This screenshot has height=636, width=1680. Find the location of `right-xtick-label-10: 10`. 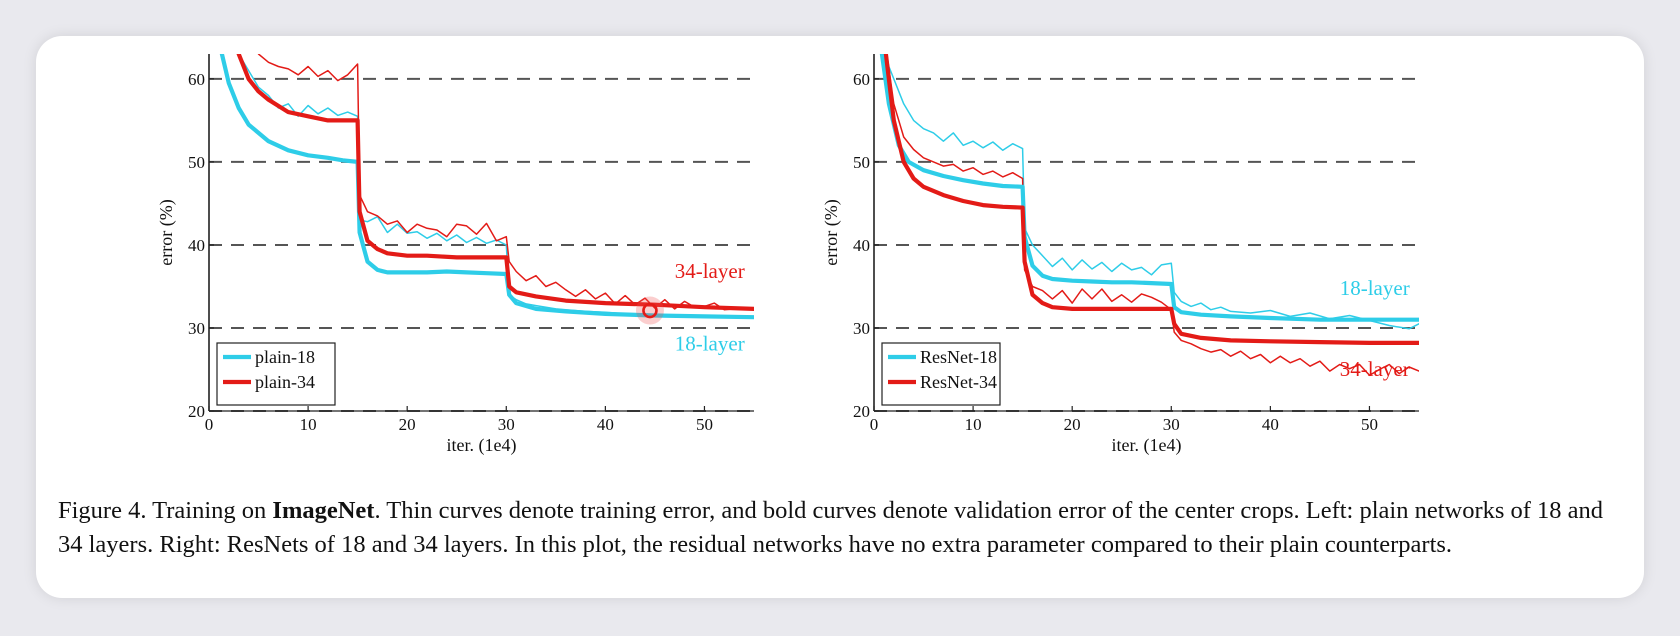

right-xtick-label-10: 10 is located at coordinates (973, 424).